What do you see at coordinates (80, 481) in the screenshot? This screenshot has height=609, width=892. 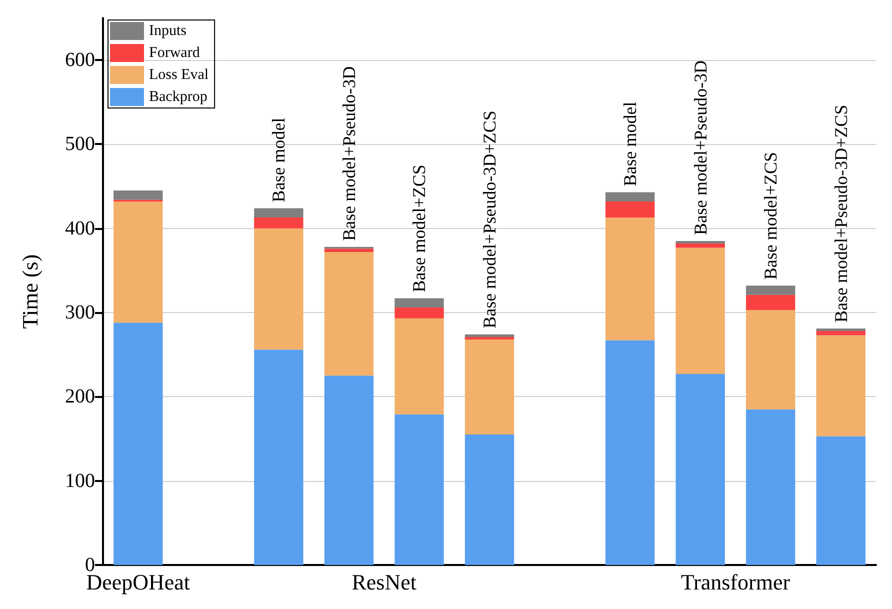 I see `y-tick-label: 100` at bounding box center [80, 481].